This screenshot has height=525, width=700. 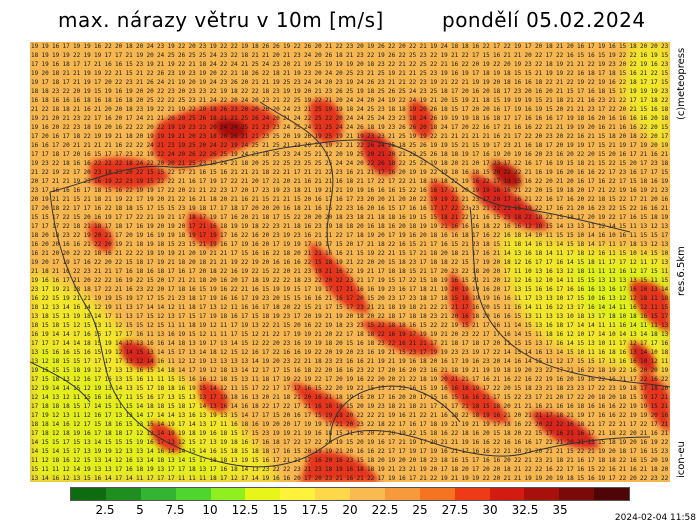 What do you see at coordinates (385, 510) in the screenshot?
I see `legend-tick-label: 22.5` at bounding box center [385, 510].